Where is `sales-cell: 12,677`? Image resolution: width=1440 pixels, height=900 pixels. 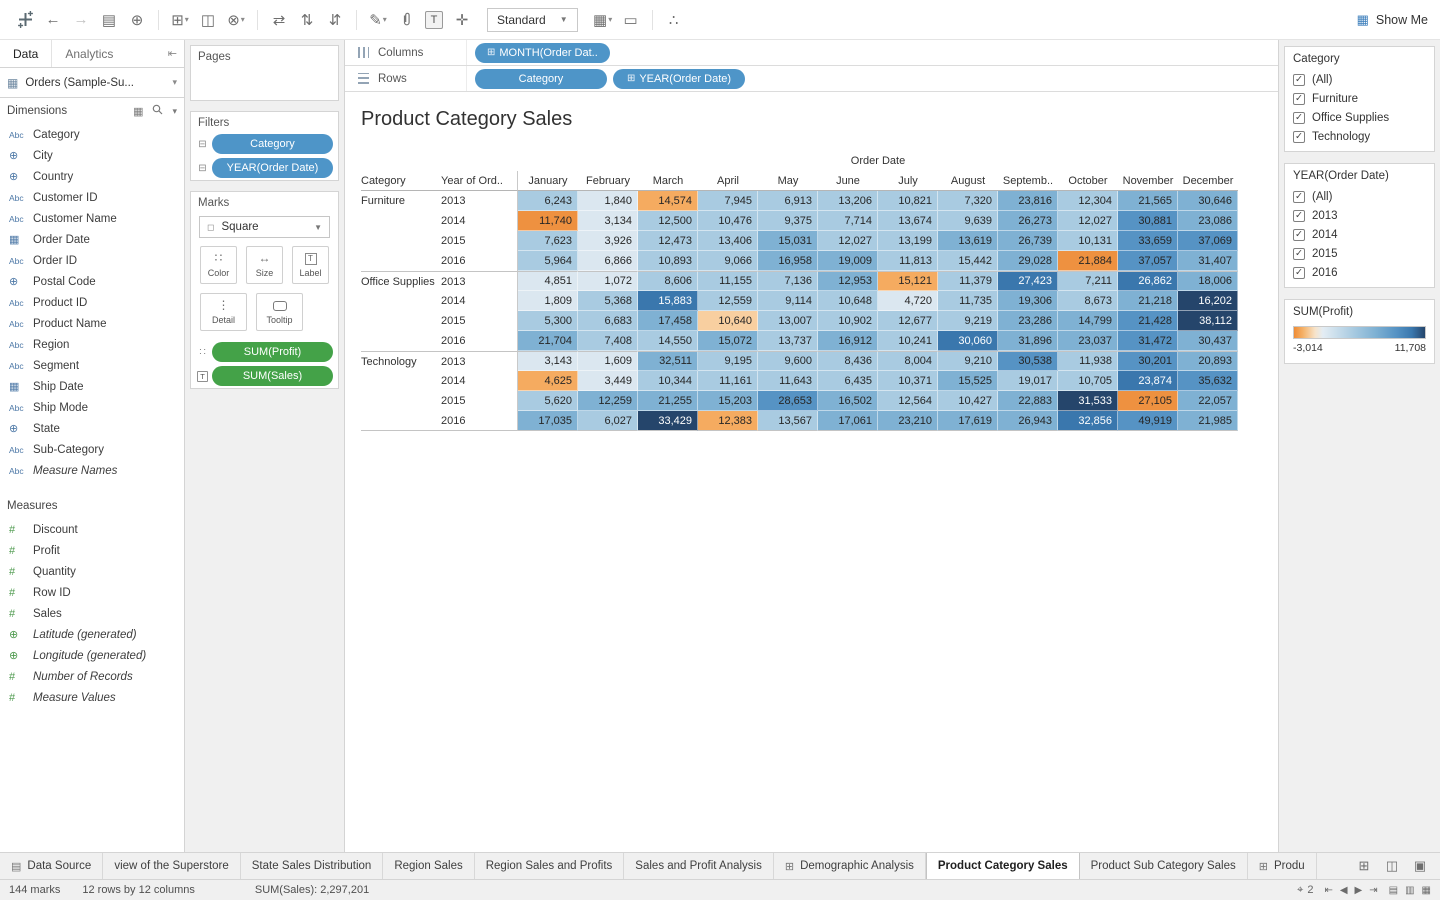 sales-cell: 12,677 is located at coordinates (908, 321).